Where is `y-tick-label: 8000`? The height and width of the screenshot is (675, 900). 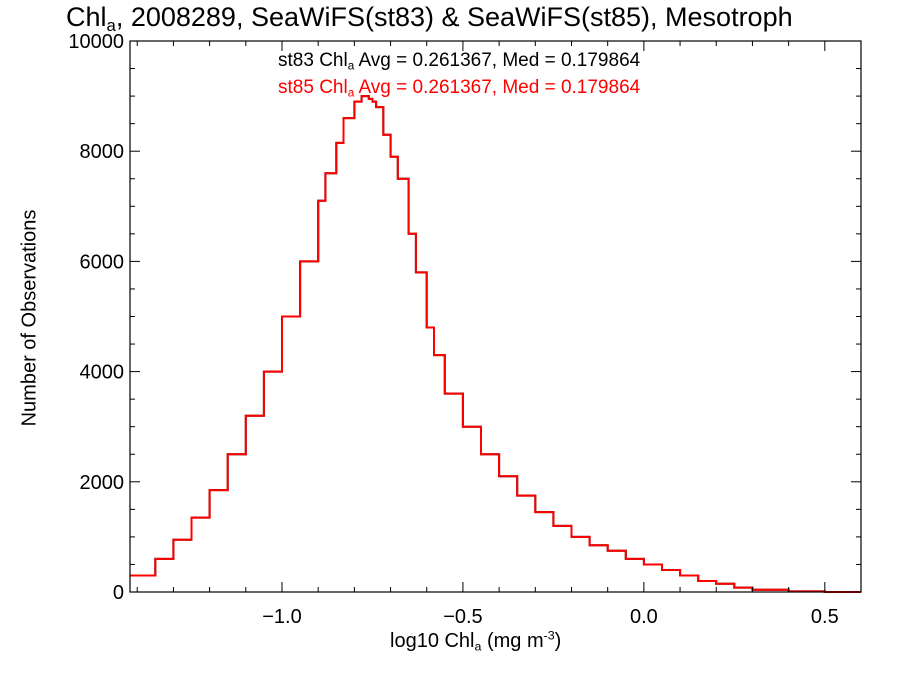 y-tick-label: 8000 is located at coordinates (102, 152).